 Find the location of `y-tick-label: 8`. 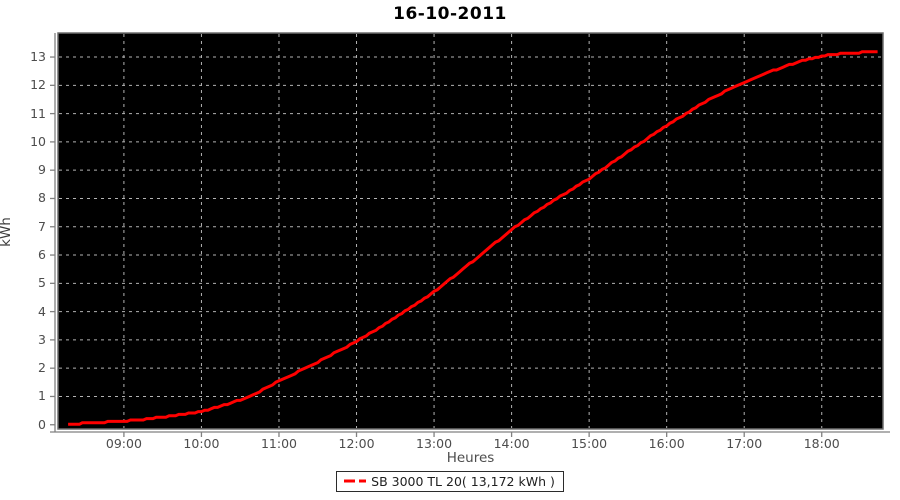

y-tick-label: 8 is located at coordinates (42, 198).